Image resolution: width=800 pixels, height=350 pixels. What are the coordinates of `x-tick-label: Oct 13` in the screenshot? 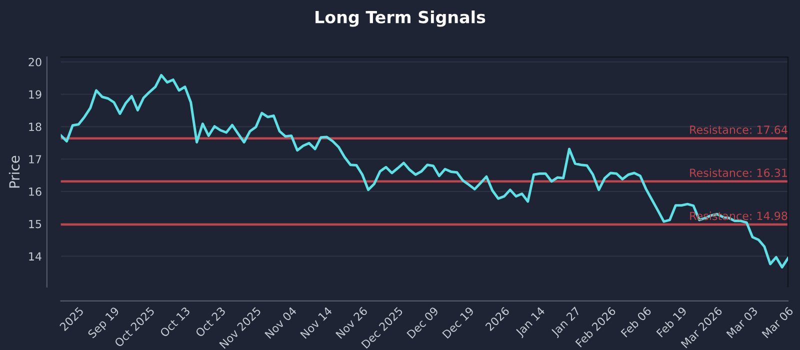 It's located at (174, 322).